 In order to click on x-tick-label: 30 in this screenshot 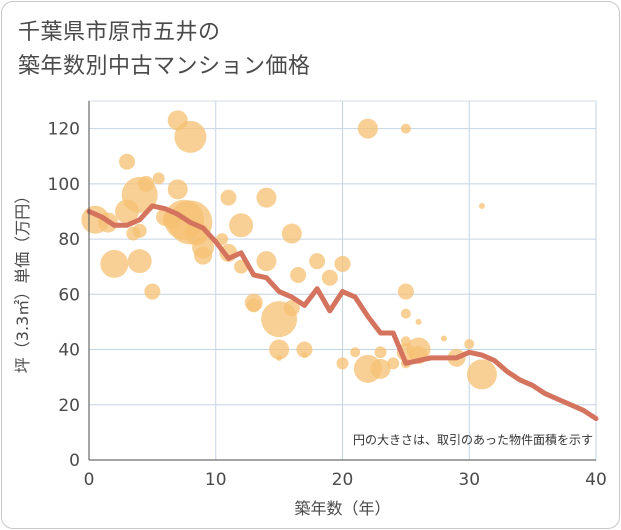, I will do `click(469, 480)`.